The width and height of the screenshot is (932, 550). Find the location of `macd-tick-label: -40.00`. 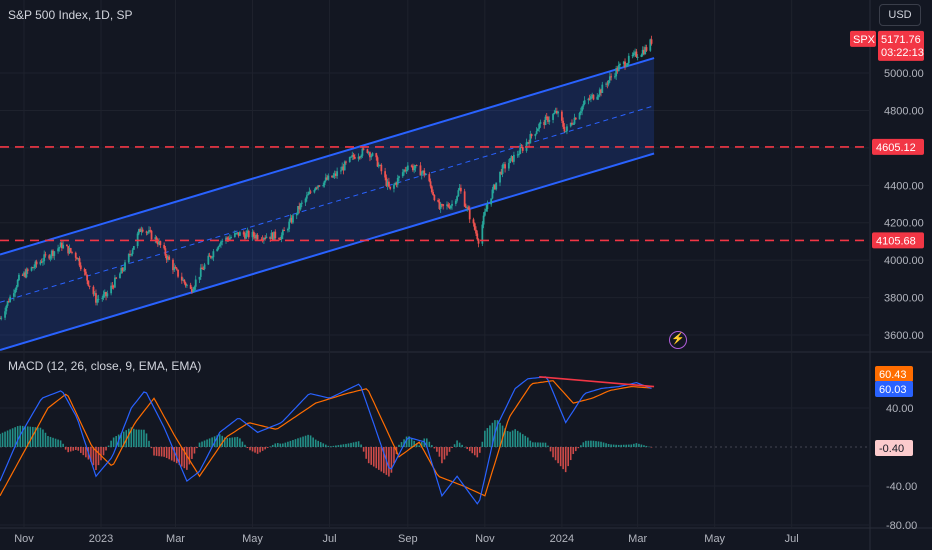

macd-tick-label: -40.00 is located at coordinates (901, 487).